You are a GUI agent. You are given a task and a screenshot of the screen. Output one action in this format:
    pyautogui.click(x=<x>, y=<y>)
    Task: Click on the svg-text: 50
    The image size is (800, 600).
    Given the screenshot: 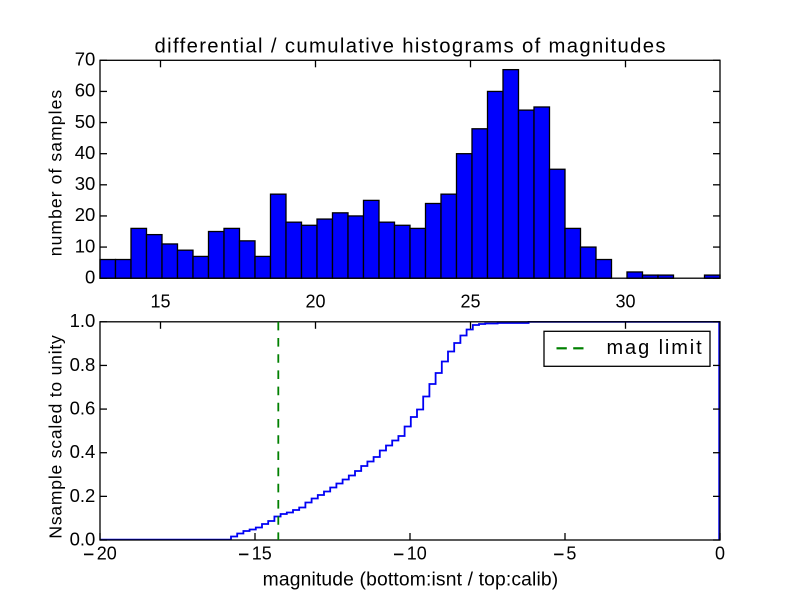 What is the action you would take?
    pyautogui.click(x=85, y=121)
    